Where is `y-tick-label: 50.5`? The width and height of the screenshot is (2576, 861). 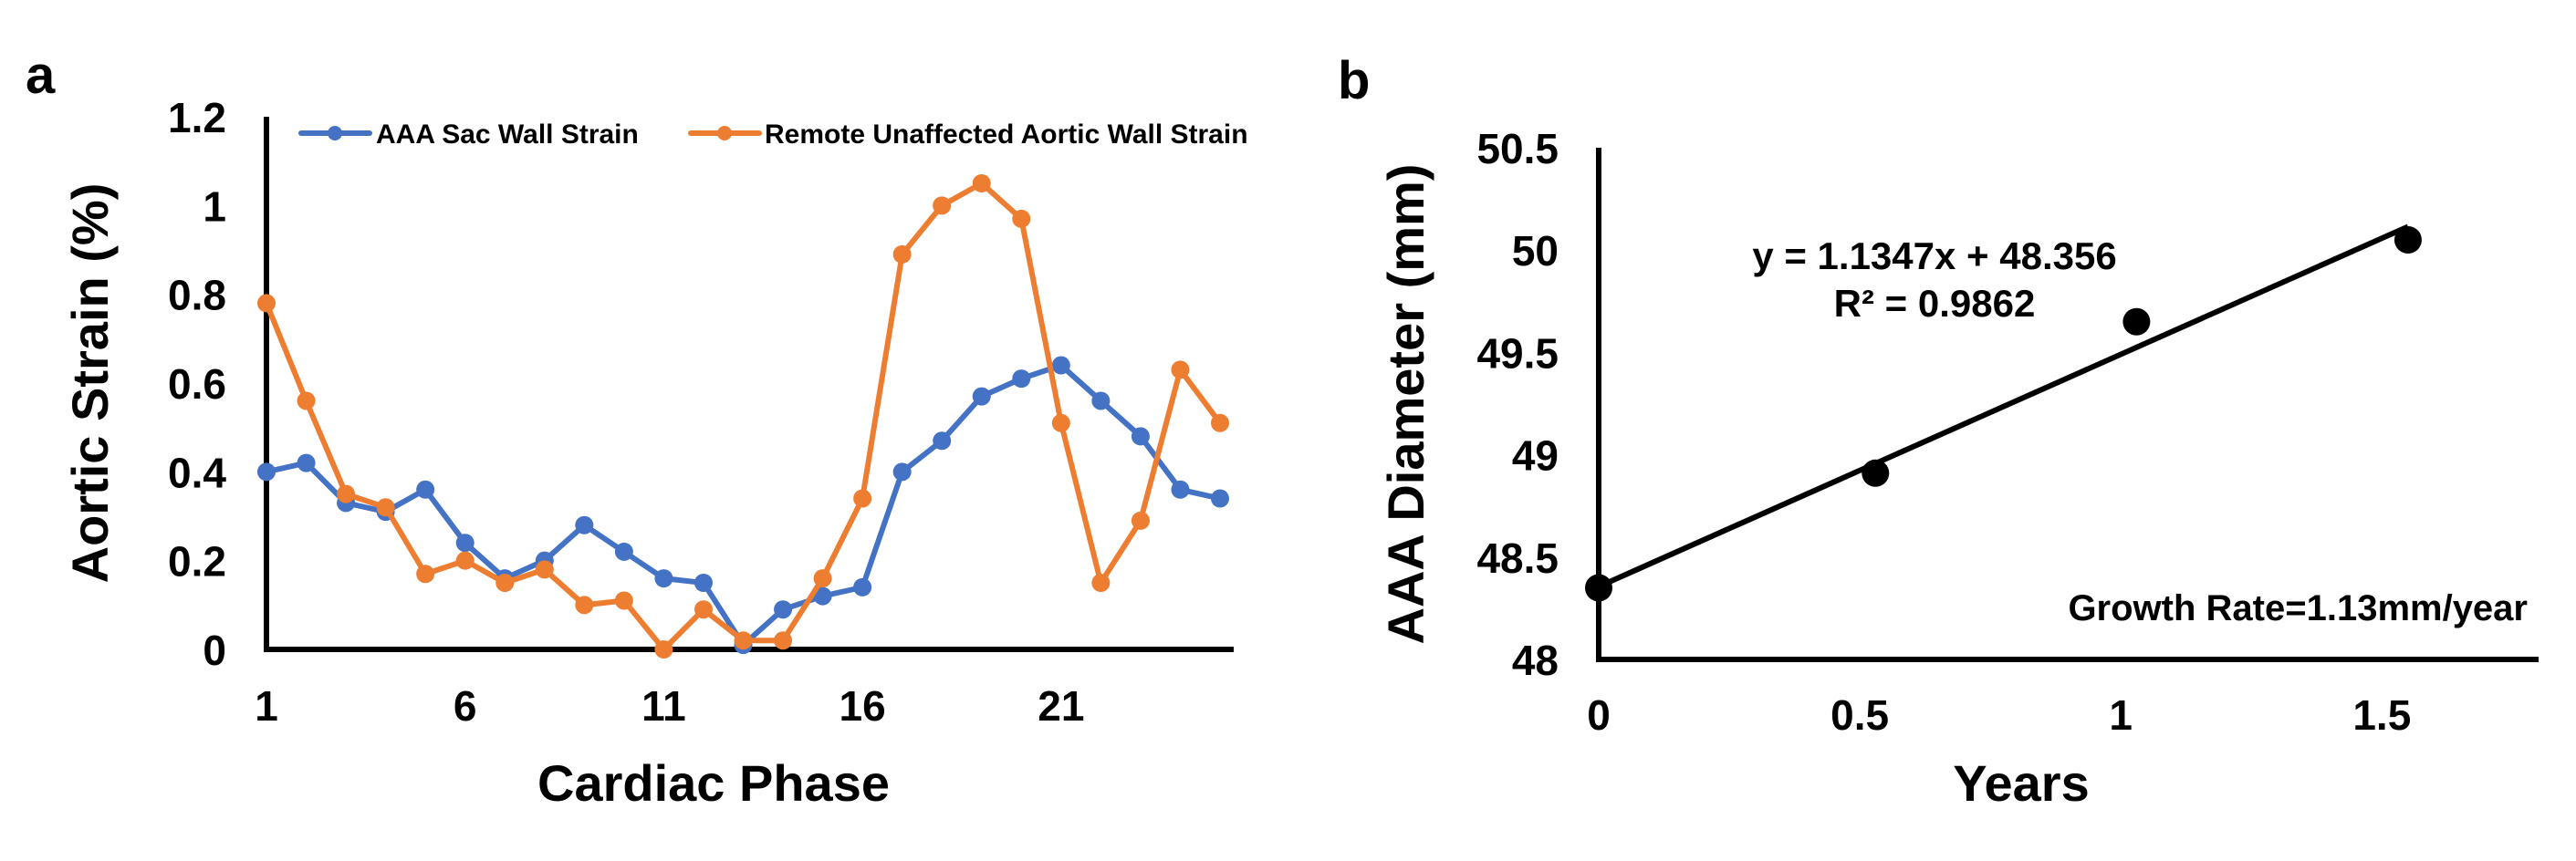
y-tick-label: 50.5 is located at coordinates (1517, 148).